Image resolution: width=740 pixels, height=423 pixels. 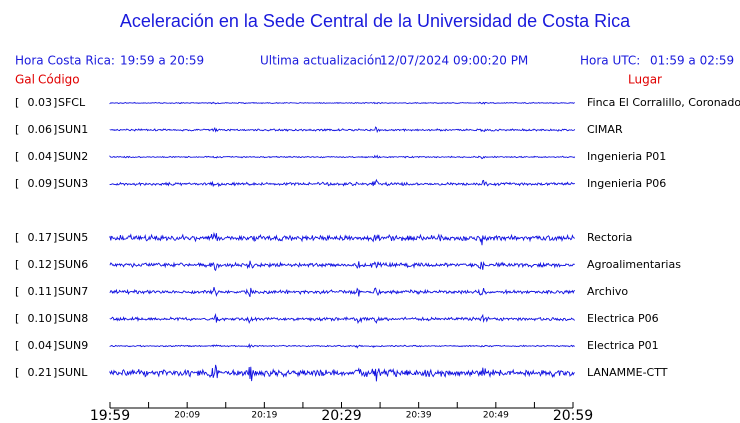 What do you see at coordinates (40, 291) in the screenshot?
I see `gal-value: 0.11` at bounding box center [40, 291].